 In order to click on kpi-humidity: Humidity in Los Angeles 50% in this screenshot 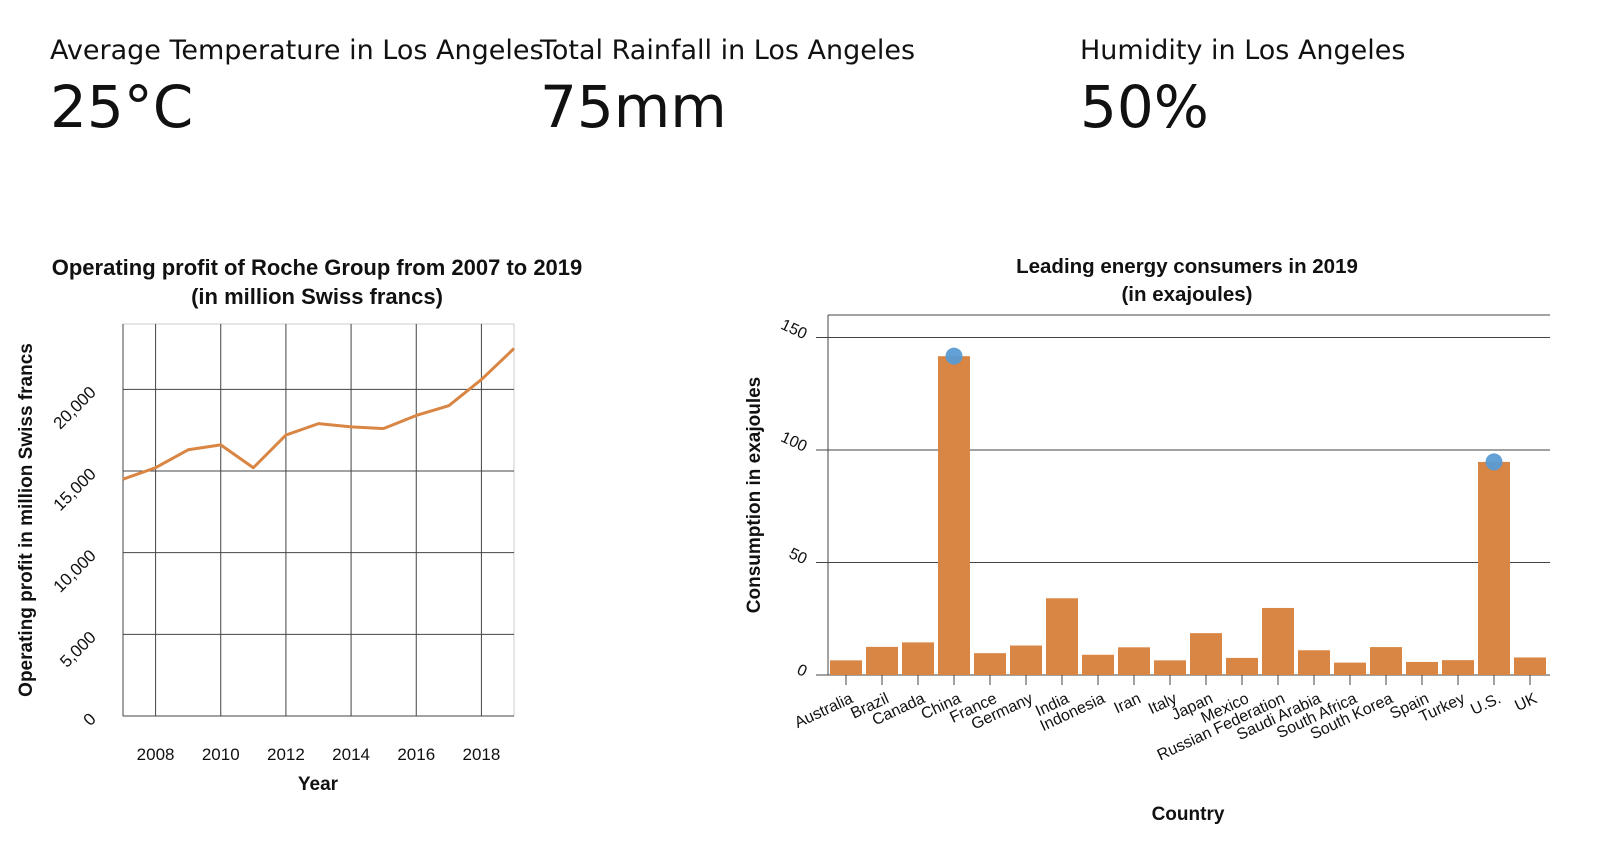, I will do `click(1242, 84)`.